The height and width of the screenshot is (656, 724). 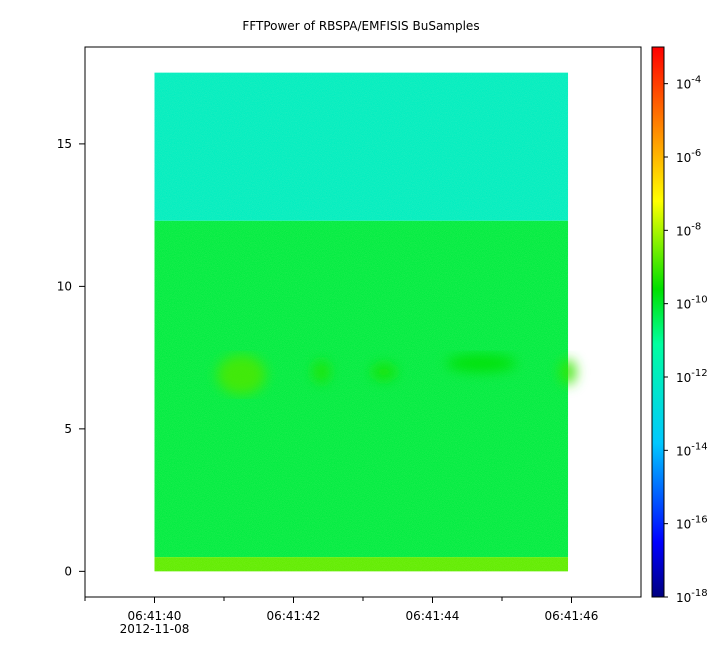 I want to click on y-axis: 0 5 10 15, so click(x=71, y=357).